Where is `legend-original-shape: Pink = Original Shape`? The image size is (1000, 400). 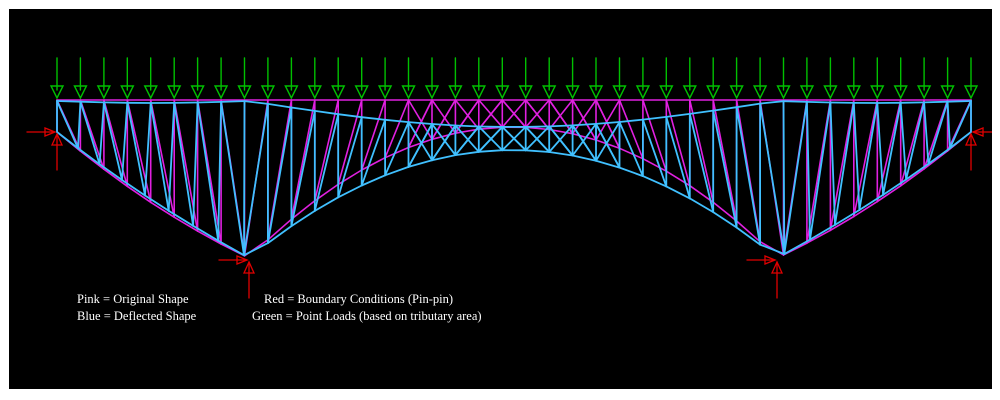 legend-original-shape: Pink = Original Shape is located at coordinates (133, 299).